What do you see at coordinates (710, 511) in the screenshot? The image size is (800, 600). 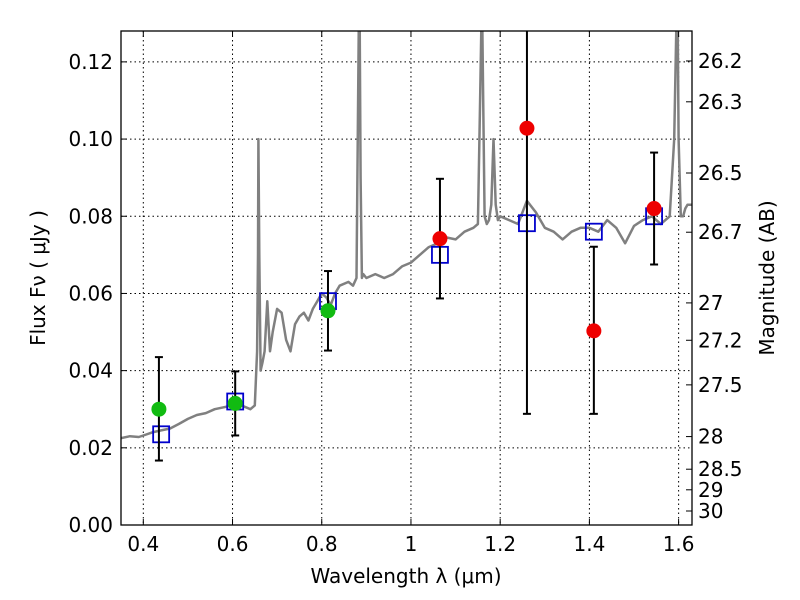 I see `right-tick-label: 30` at bounding box center [710, 511].